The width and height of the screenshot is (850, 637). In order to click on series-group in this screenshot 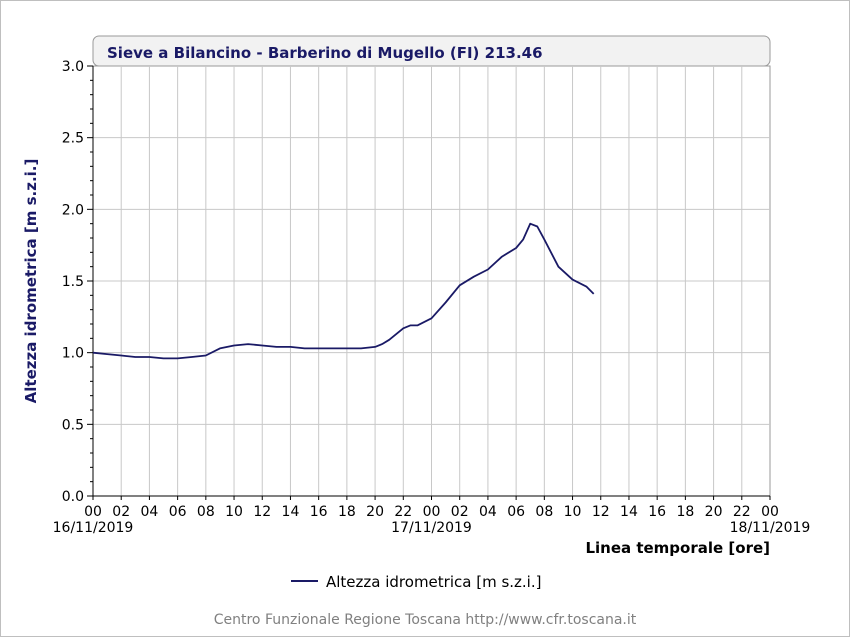, I will do `click(343, 291)`.